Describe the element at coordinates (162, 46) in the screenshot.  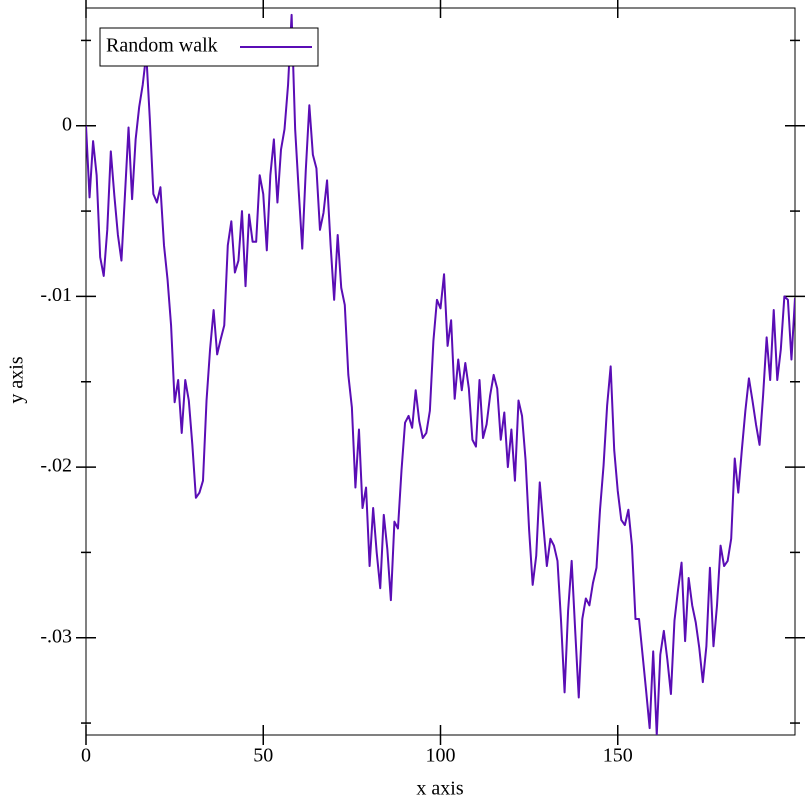
I see `legend-label: Random walk` at that location.